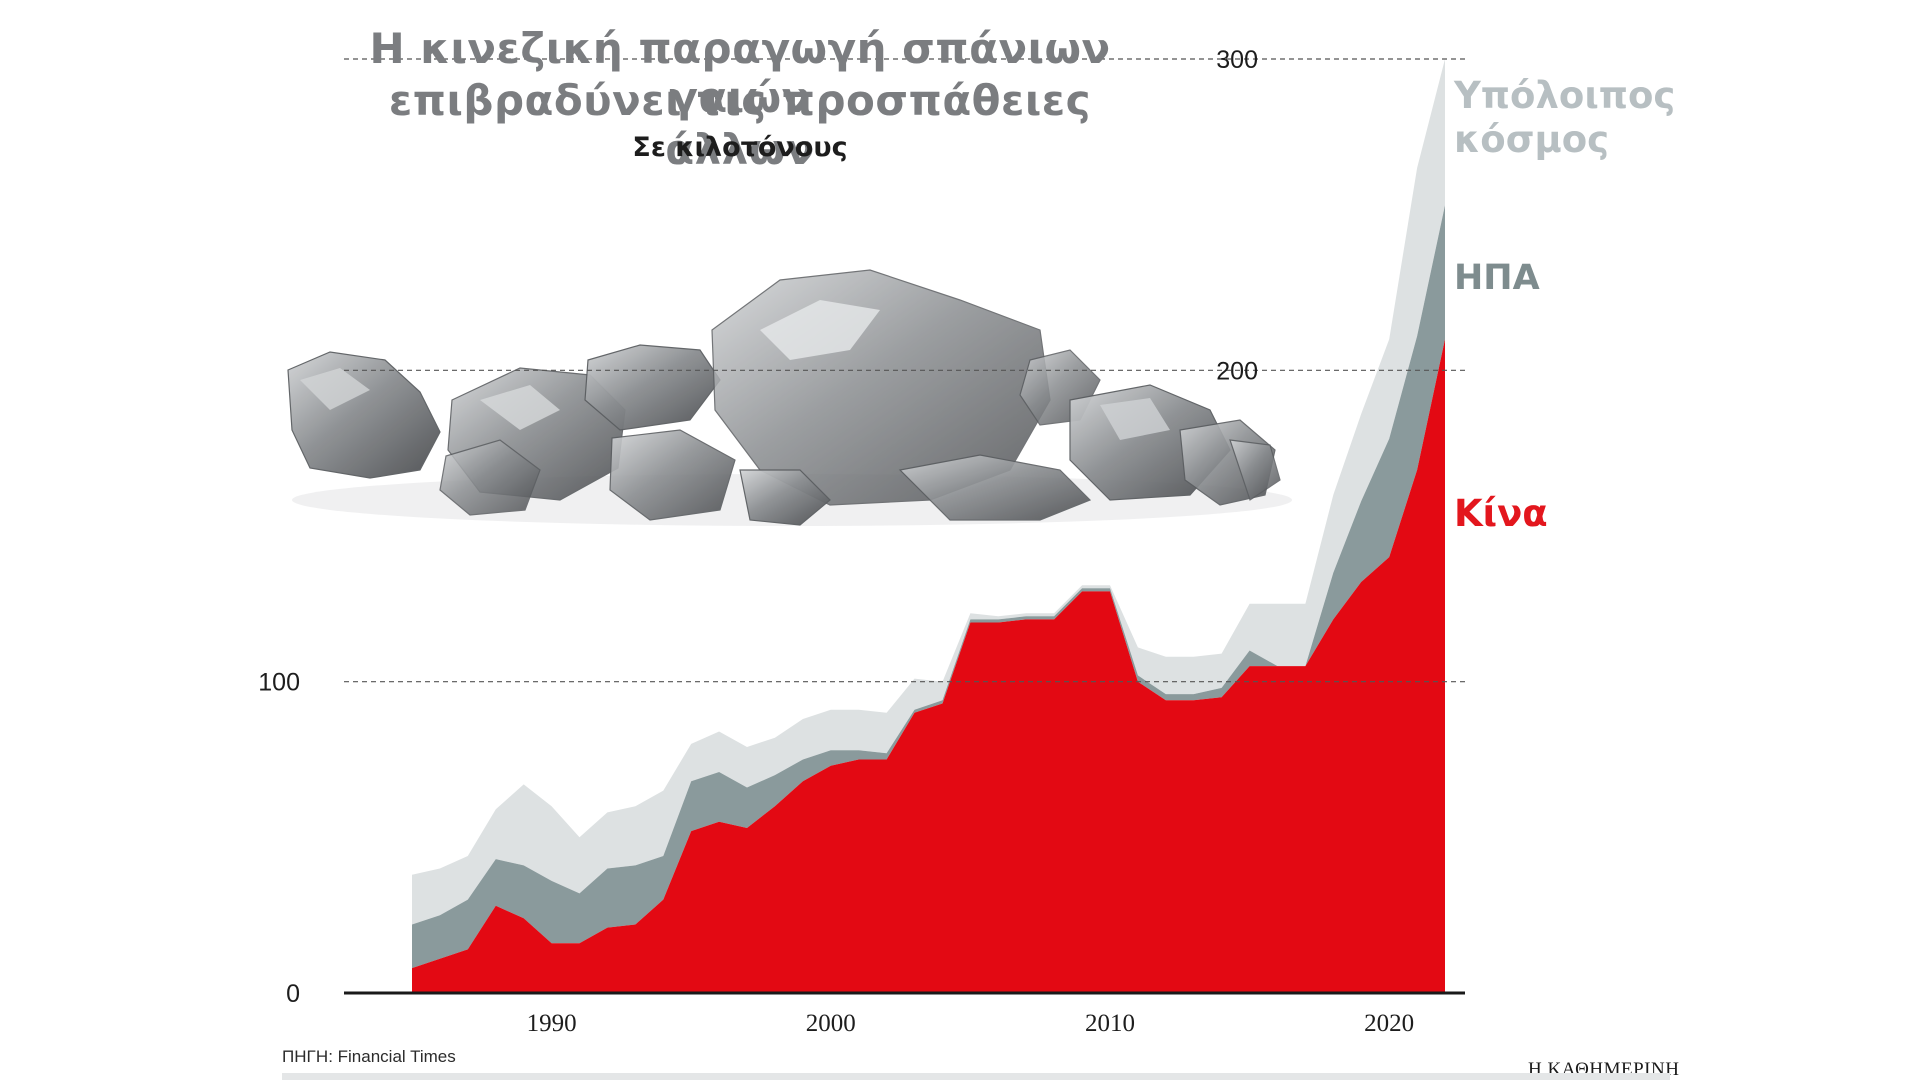 The width and height of the screenshot is (1920, 1080). Describe the element at coordinates (1237, 371) in the screenshot. I see `y-tick-label: 200` at that location.